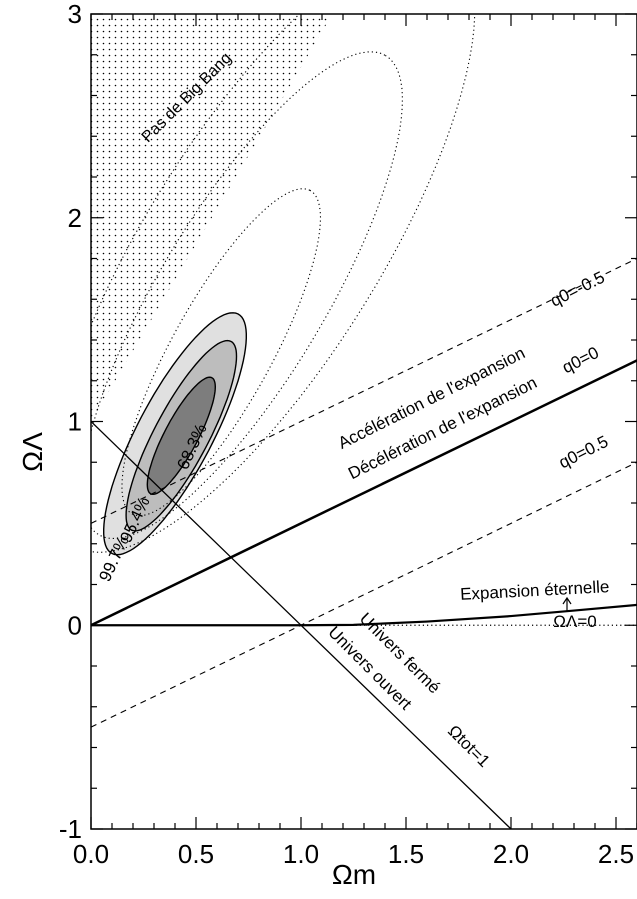 This screenshot has height=899, width=637. Describe the element at coordinates (580, 360) in the screenshot. I see `q0-0-label: q0=0` at that location.